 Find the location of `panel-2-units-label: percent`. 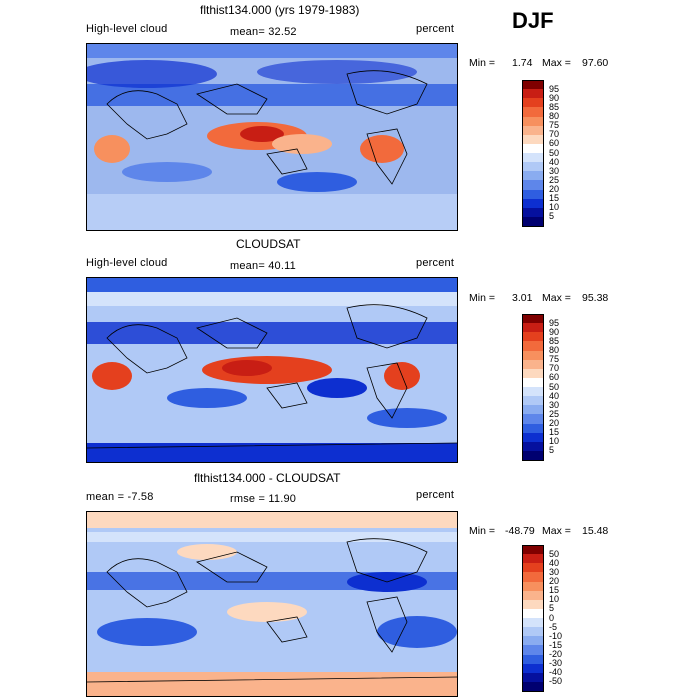

panel-2-units-label: percent is located at coordinates (435, 263).